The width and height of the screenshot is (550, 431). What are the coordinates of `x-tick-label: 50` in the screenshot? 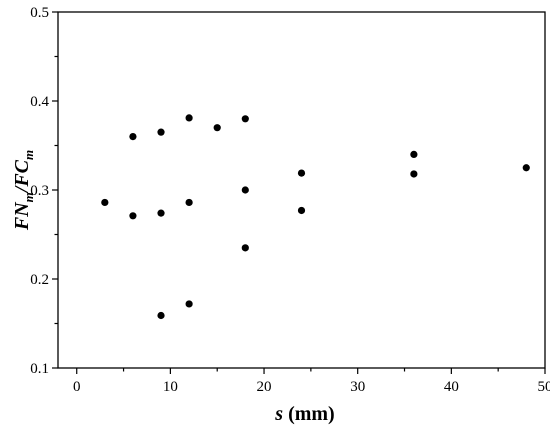 It's located at (544, 387).